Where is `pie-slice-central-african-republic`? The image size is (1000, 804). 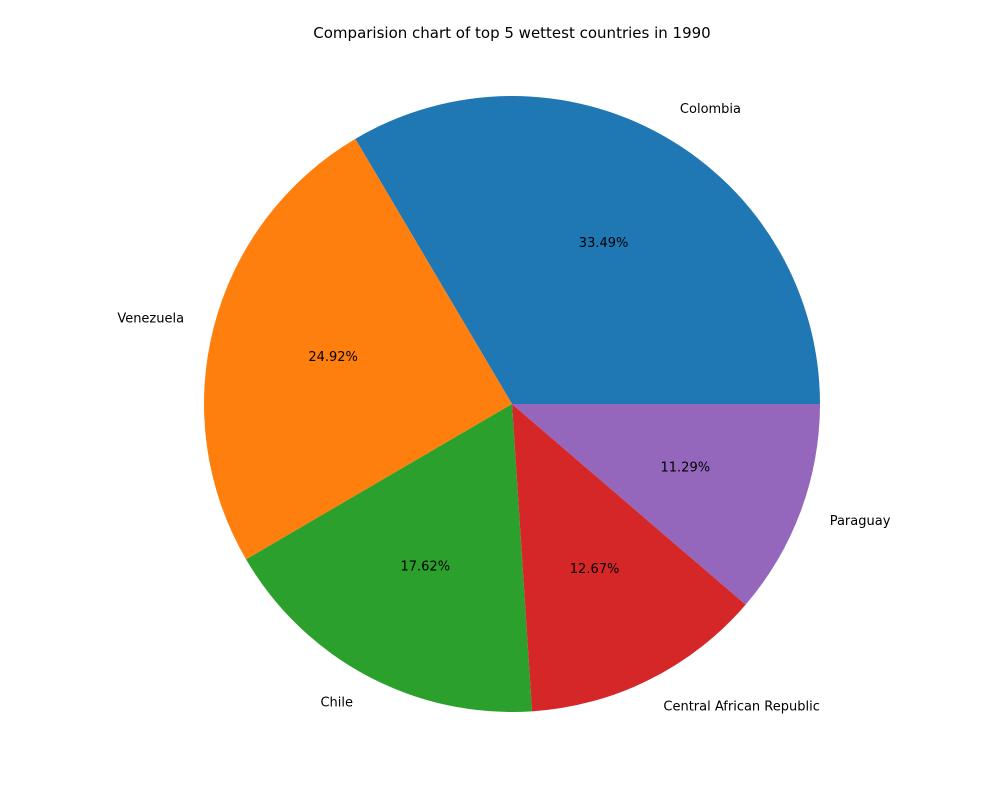
pie-slice-central-african-republic is located at coordinates (629, 558).